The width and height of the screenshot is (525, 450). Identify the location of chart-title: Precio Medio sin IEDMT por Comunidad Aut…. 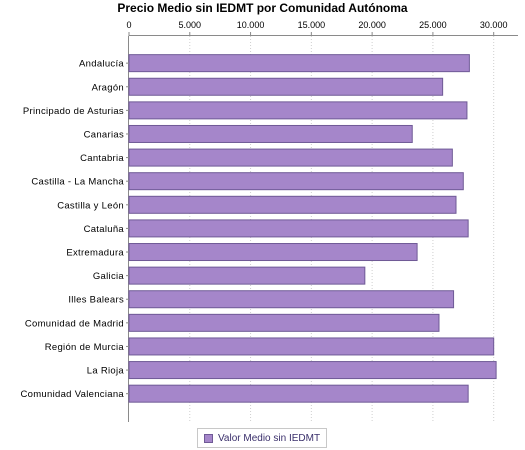
(262, 8).